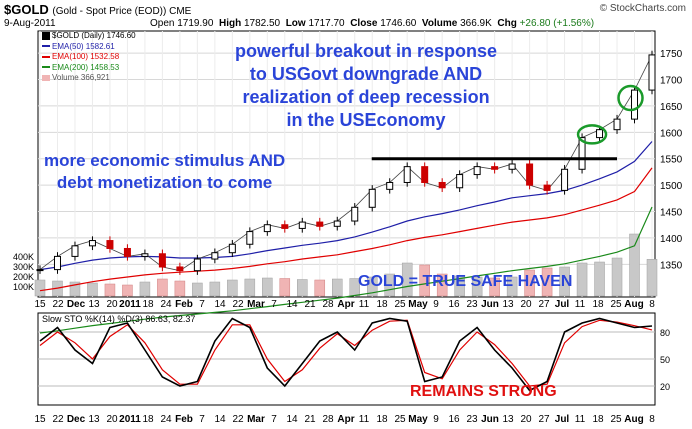 The width and height of the screenshot is (692, 429). Describe the element at coordinates (472, 304) in the screenshot. I see `price-x-tick-label: 23` at that location.